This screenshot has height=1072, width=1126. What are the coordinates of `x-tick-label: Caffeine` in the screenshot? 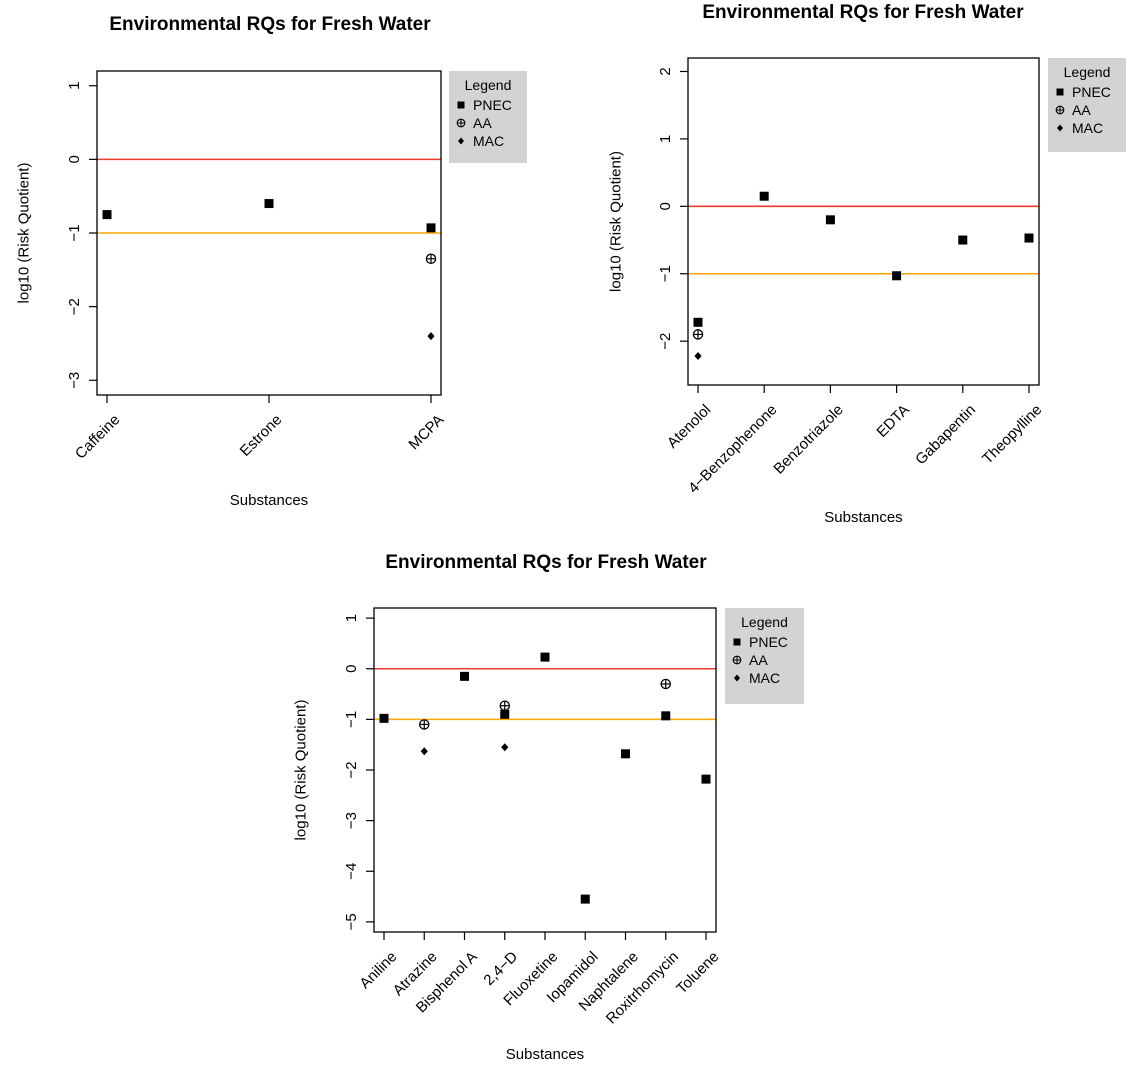 It's located at (97, 436).